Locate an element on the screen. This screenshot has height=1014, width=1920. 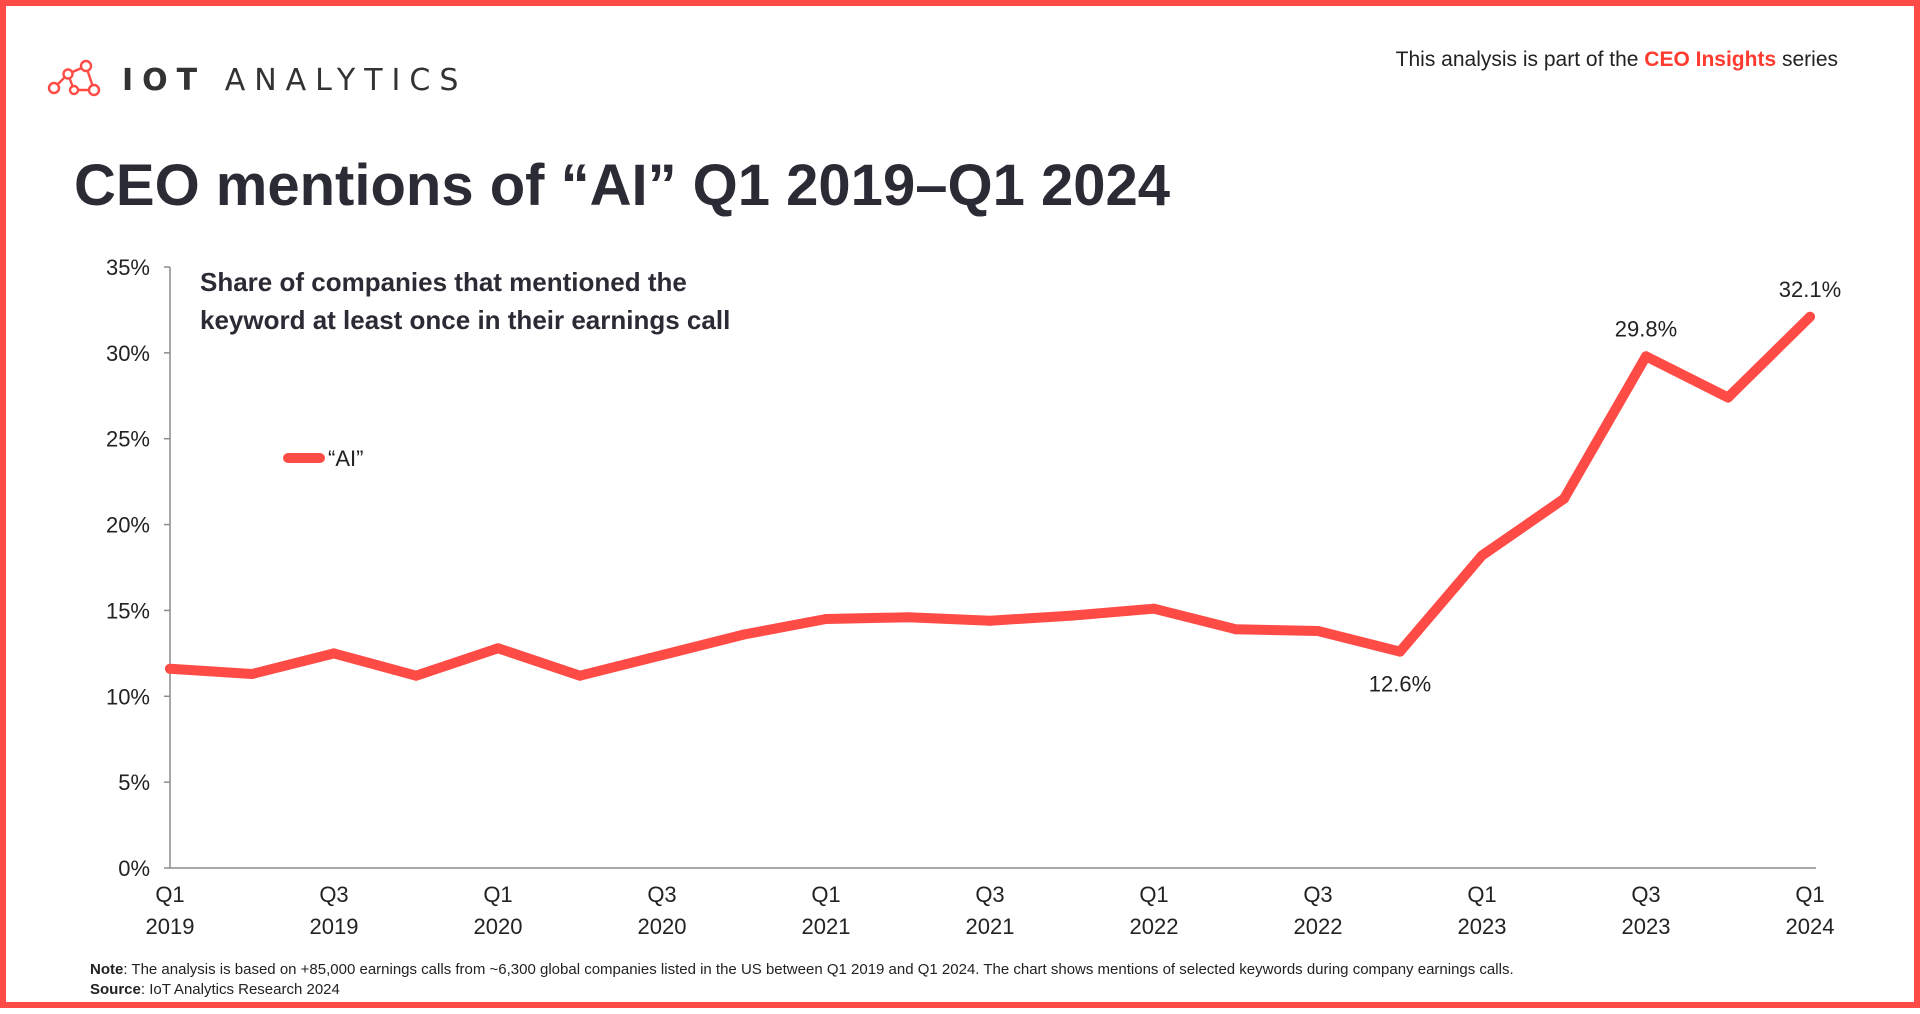
logo-text: IOT ANALYTICS is located at coordinates (295, 80).